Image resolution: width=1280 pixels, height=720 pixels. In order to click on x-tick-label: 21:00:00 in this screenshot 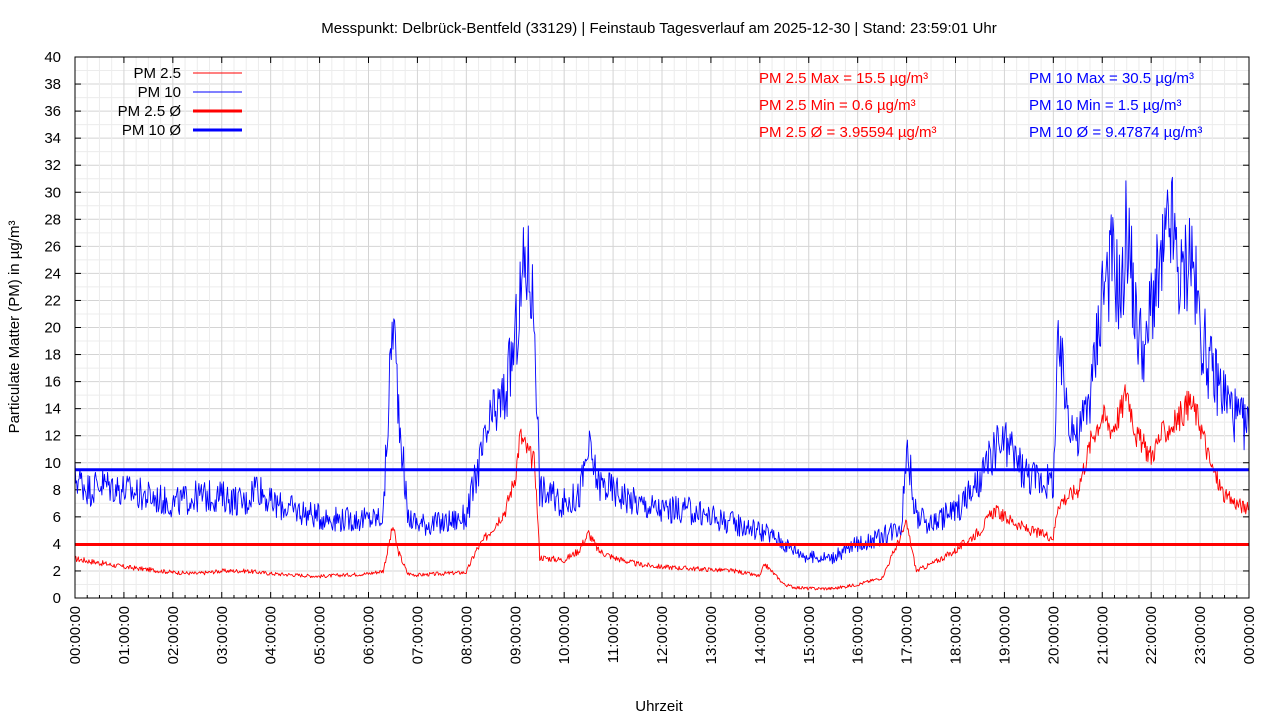, I will do `click(1102, 635)`.